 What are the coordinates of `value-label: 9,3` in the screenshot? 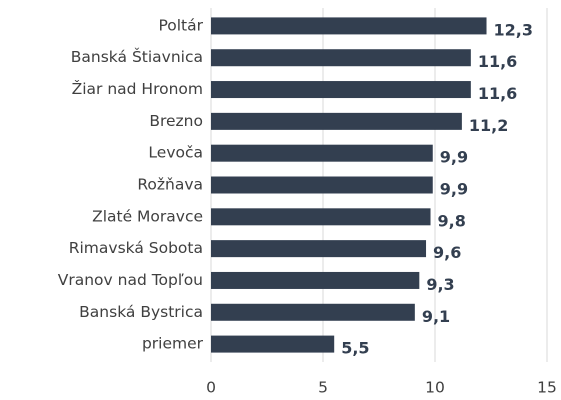 It's located at (440, 284).